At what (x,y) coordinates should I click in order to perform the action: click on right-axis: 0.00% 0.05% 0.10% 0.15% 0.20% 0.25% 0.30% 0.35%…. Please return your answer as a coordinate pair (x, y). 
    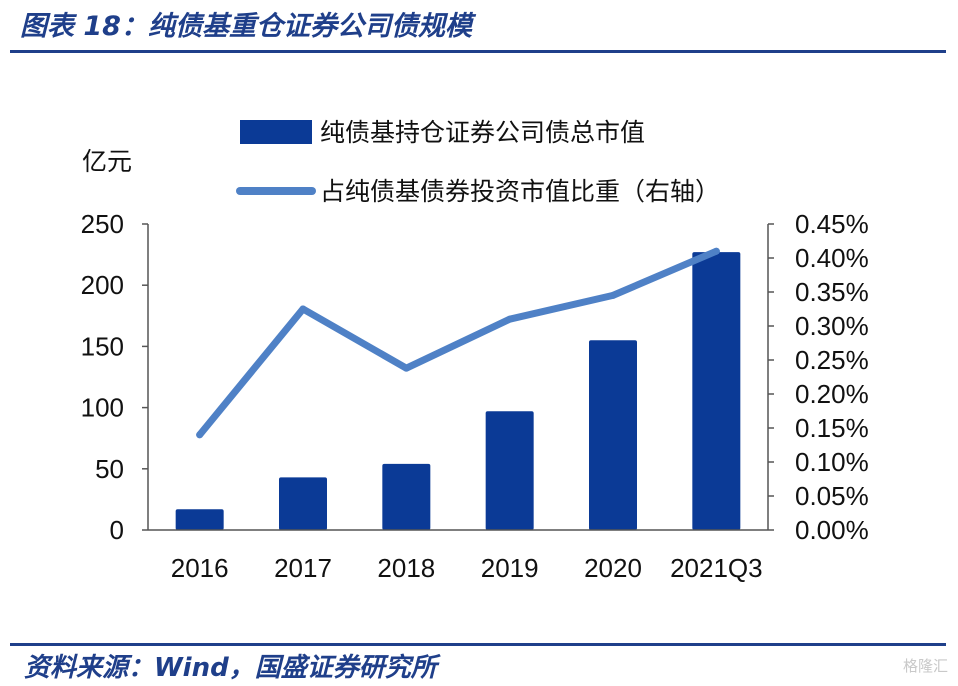
    Looking at the image, I should click on (818, 377).